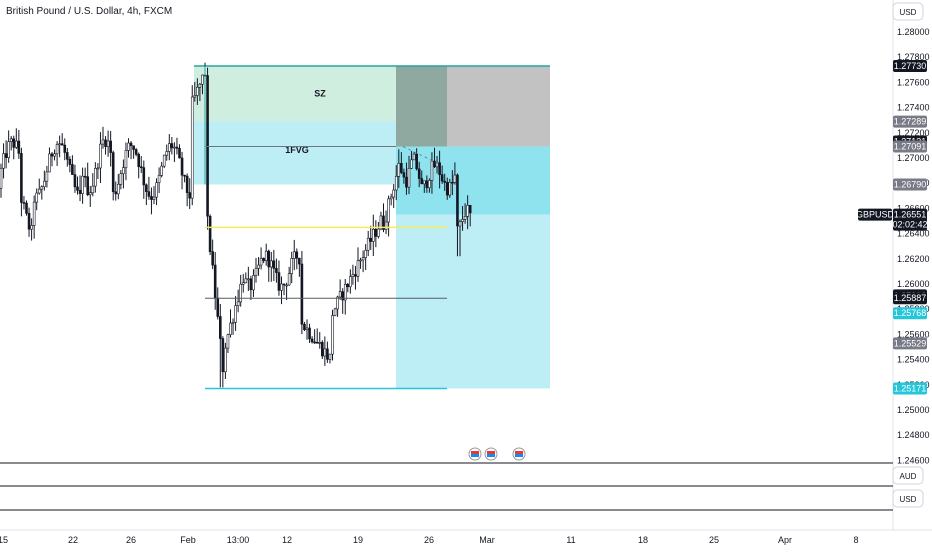 This screenshot has height=555, width=932. Describe the element at coordinates (913, 360) in the screenshot. I see `y-tick-13: 1.25400` at that location.